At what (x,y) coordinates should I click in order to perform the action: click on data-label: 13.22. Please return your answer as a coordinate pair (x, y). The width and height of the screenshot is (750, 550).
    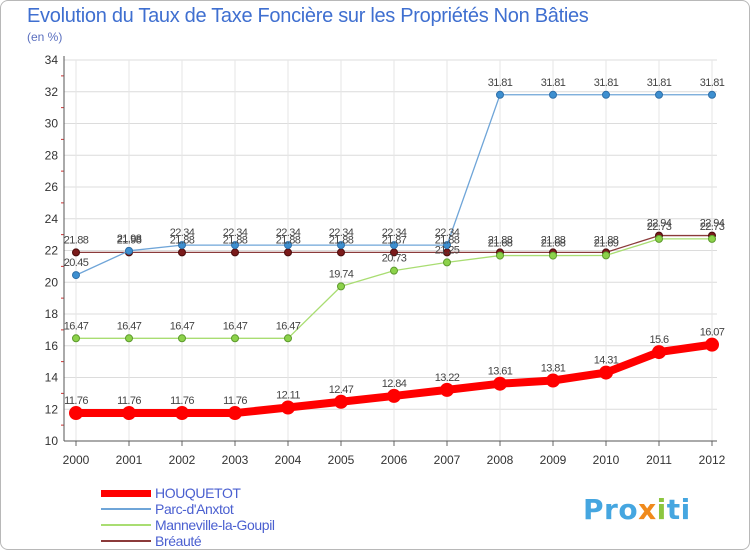
    Looking at the image, I should click on (447, 378).